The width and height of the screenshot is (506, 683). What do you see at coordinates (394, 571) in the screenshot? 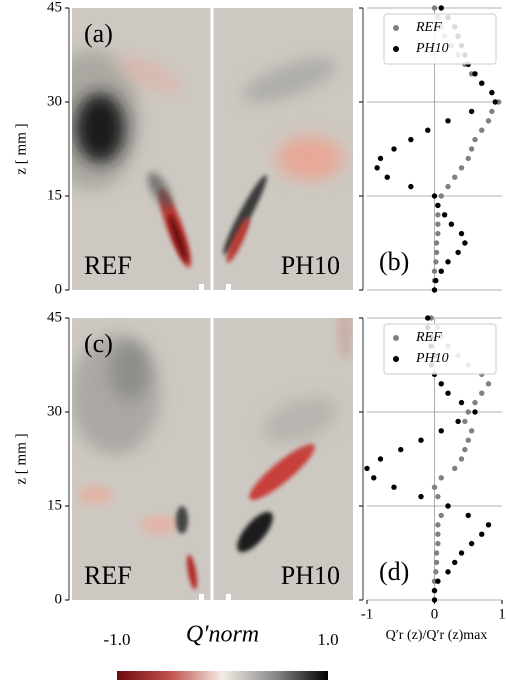
I see `panel-label: (d)` at bounding box center [394, 571].